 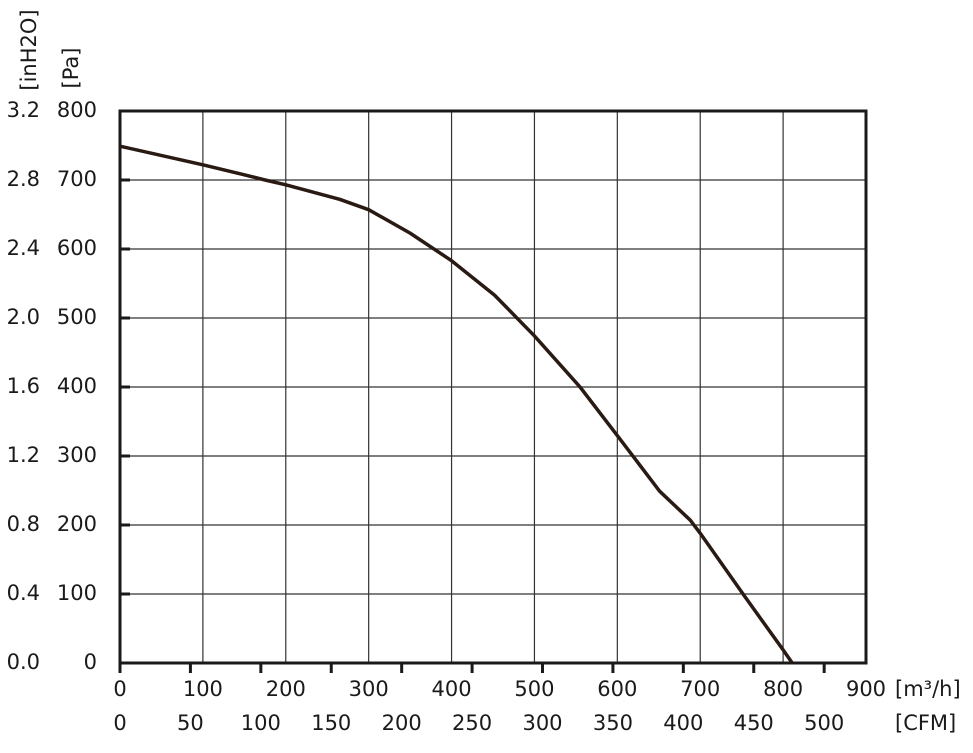 I want to click on y2-unit: [inH2O], so click(x=29, y=49).